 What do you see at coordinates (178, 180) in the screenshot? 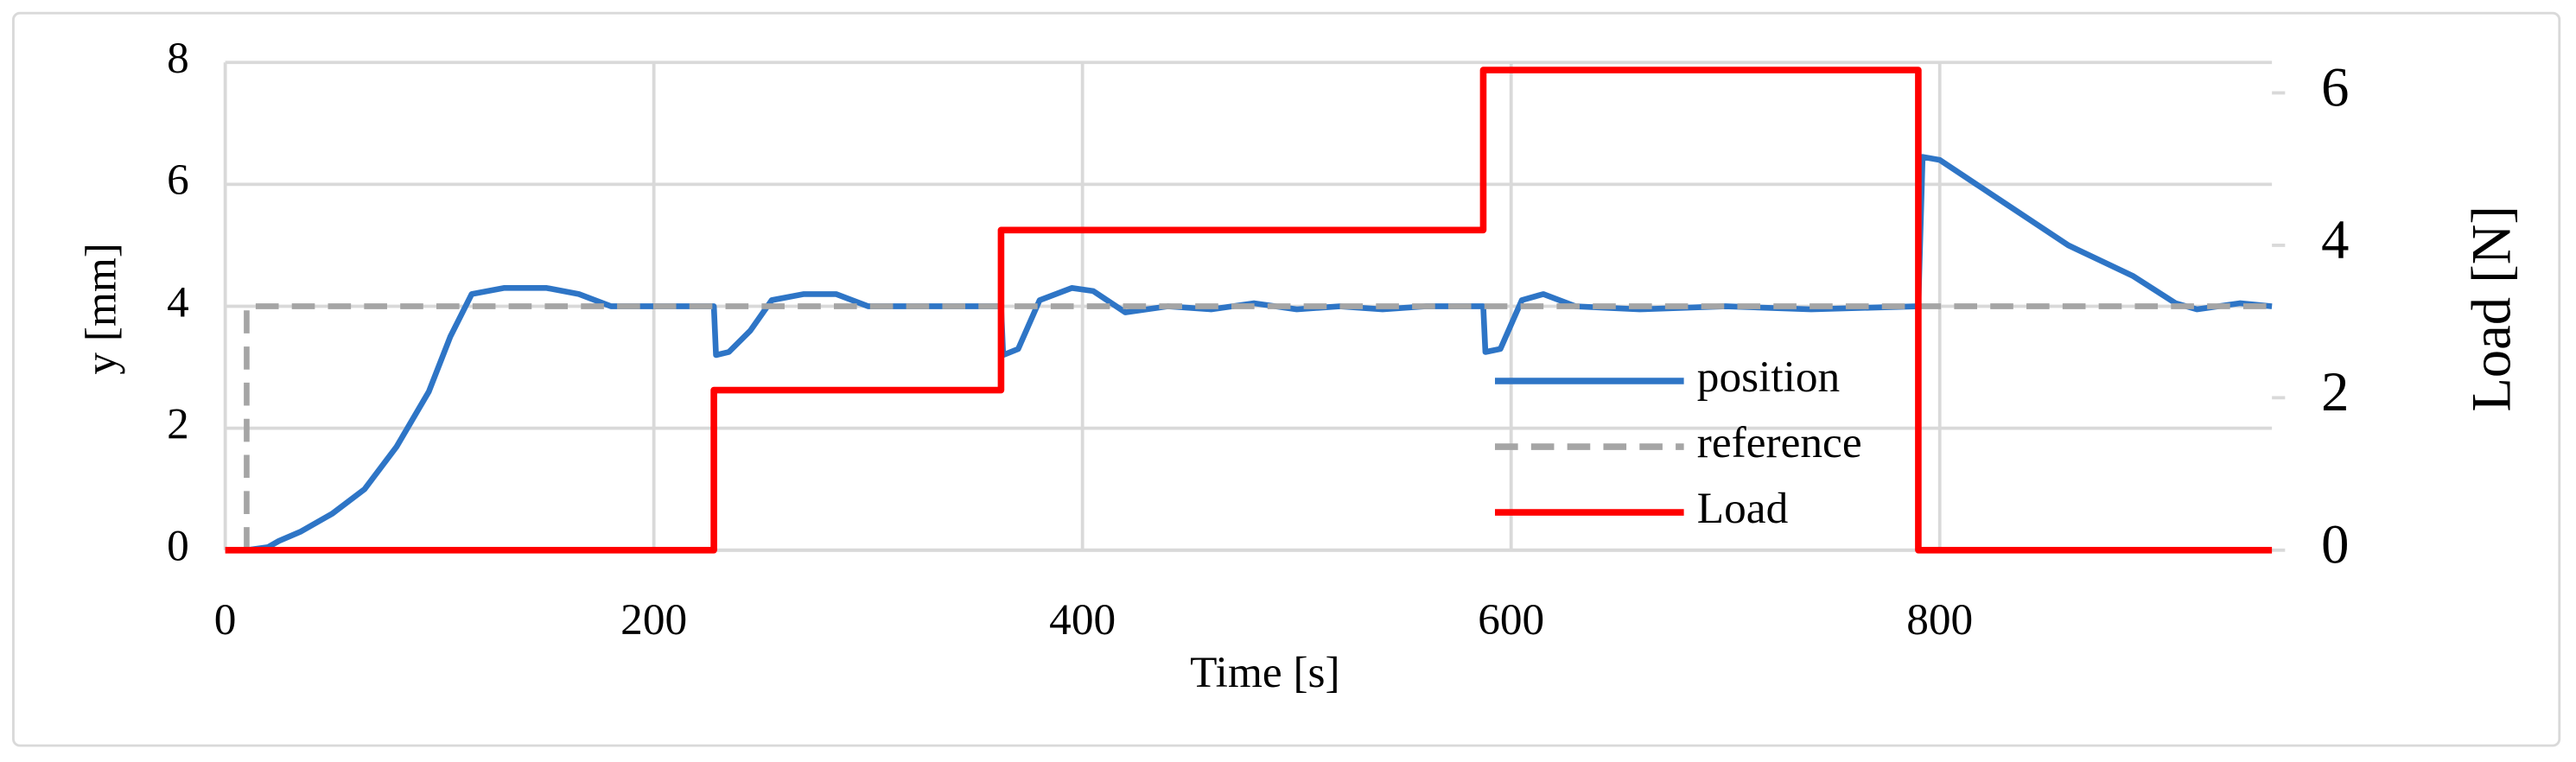
I see `y-tick-label: 6` at bounding box center [178, 180].